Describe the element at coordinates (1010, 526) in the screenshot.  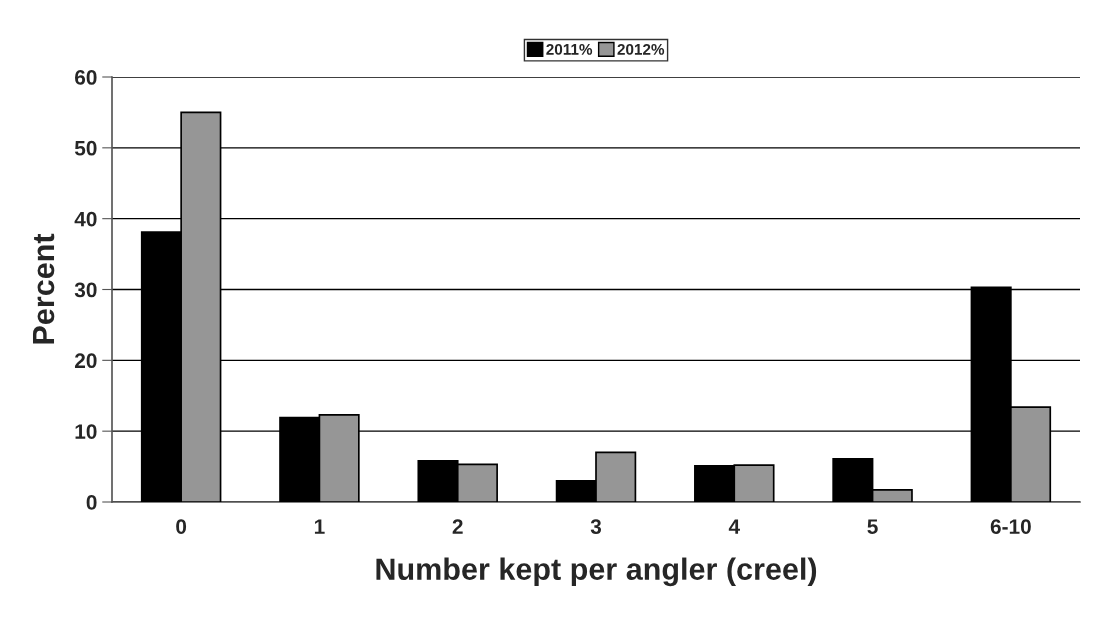
I see `x-tick-label: 6-10` at that location.